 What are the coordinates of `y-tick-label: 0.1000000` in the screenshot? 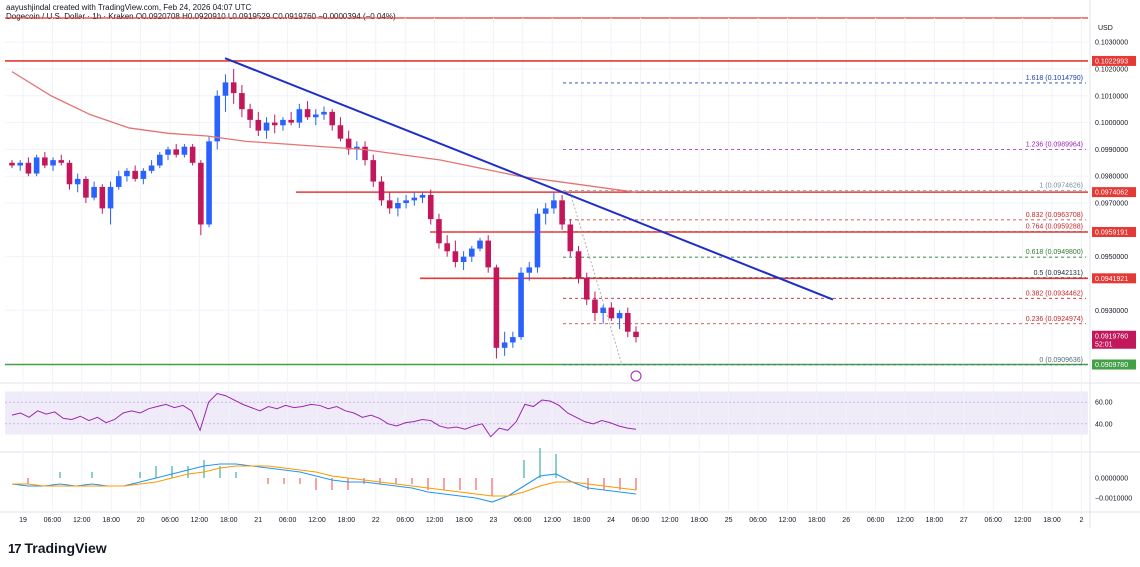 It's located at (1111, 123).